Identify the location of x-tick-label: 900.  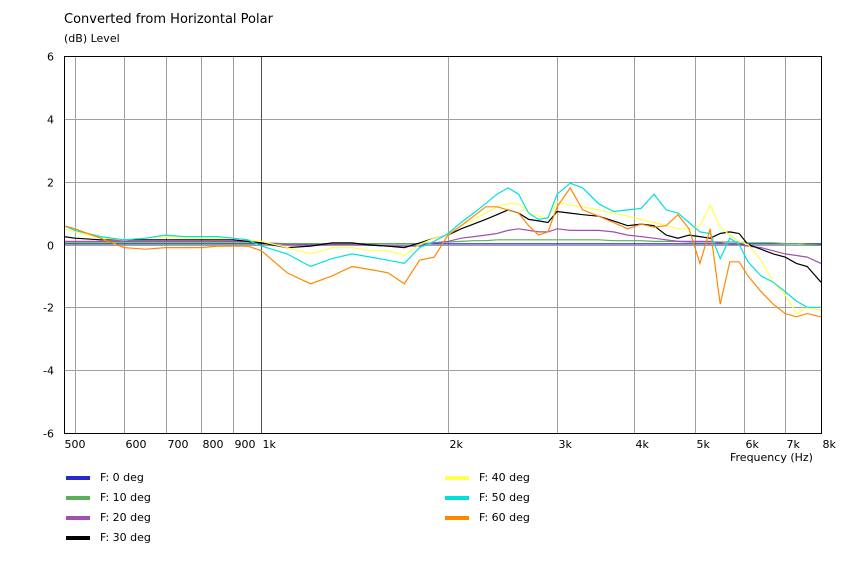
(245, 444).